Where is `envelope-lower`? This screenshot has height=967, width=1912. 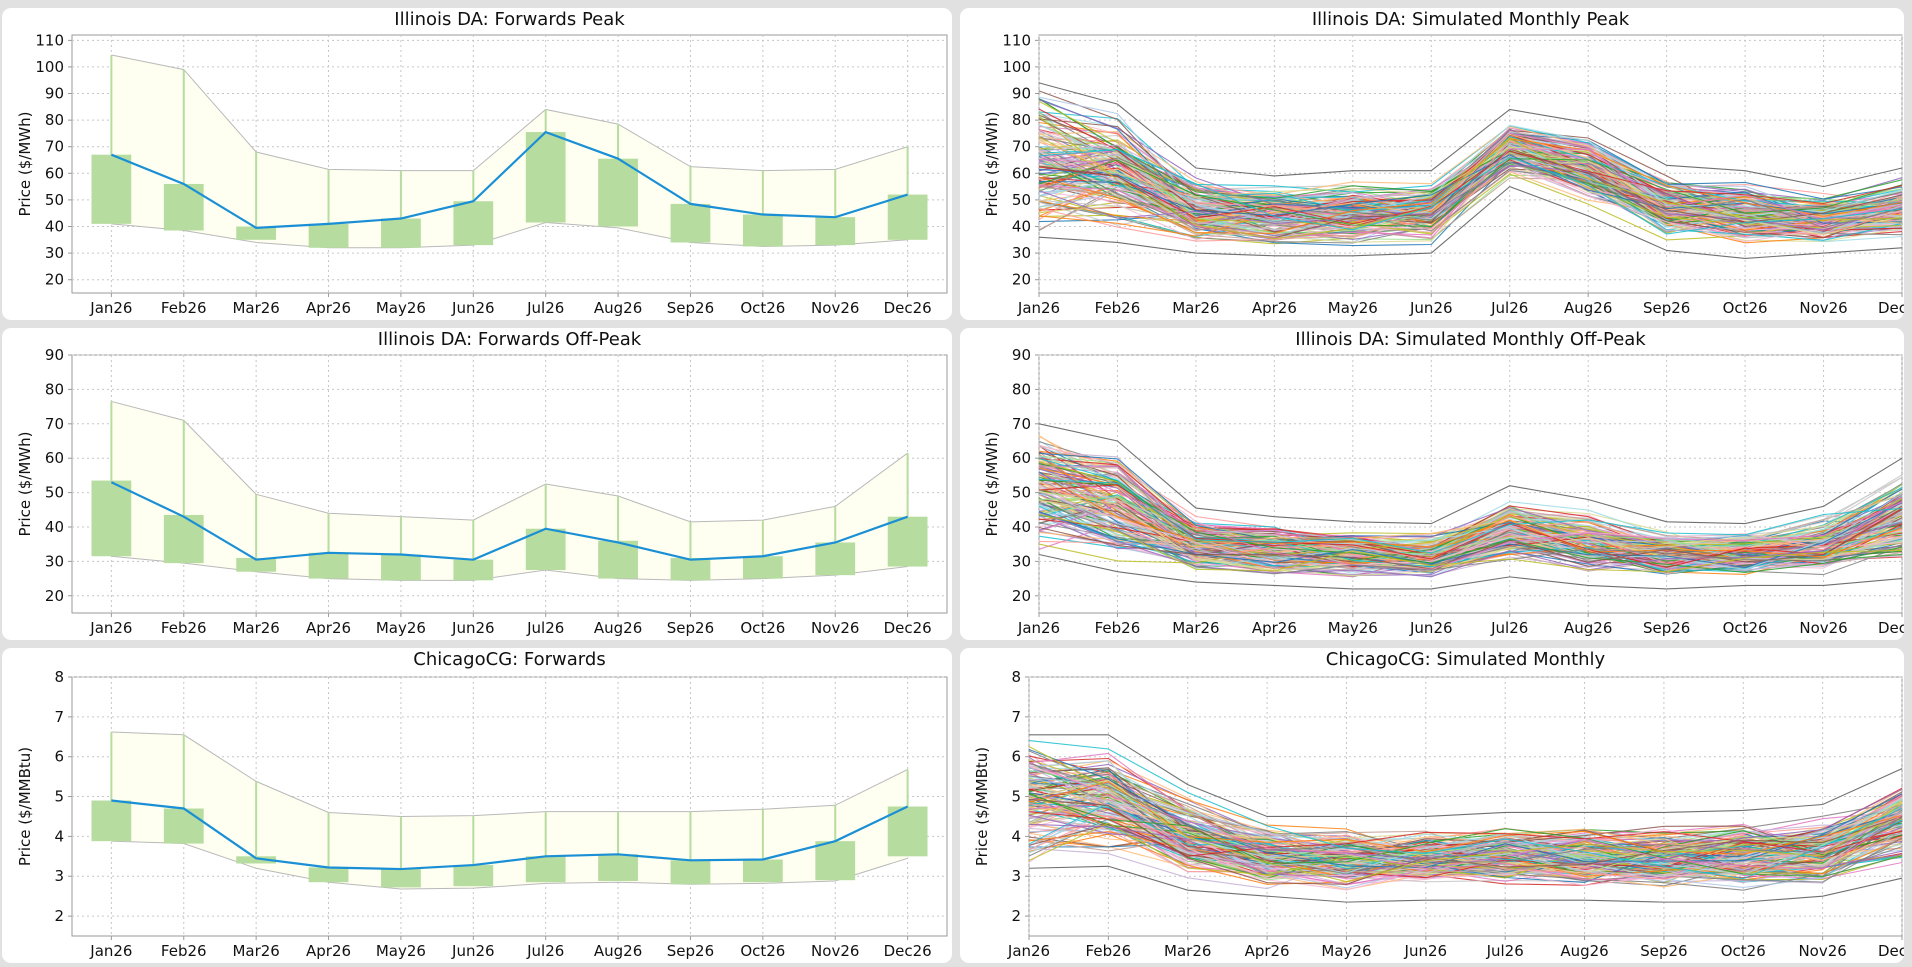
envelope-lower is located at coordinates (1470, 222).